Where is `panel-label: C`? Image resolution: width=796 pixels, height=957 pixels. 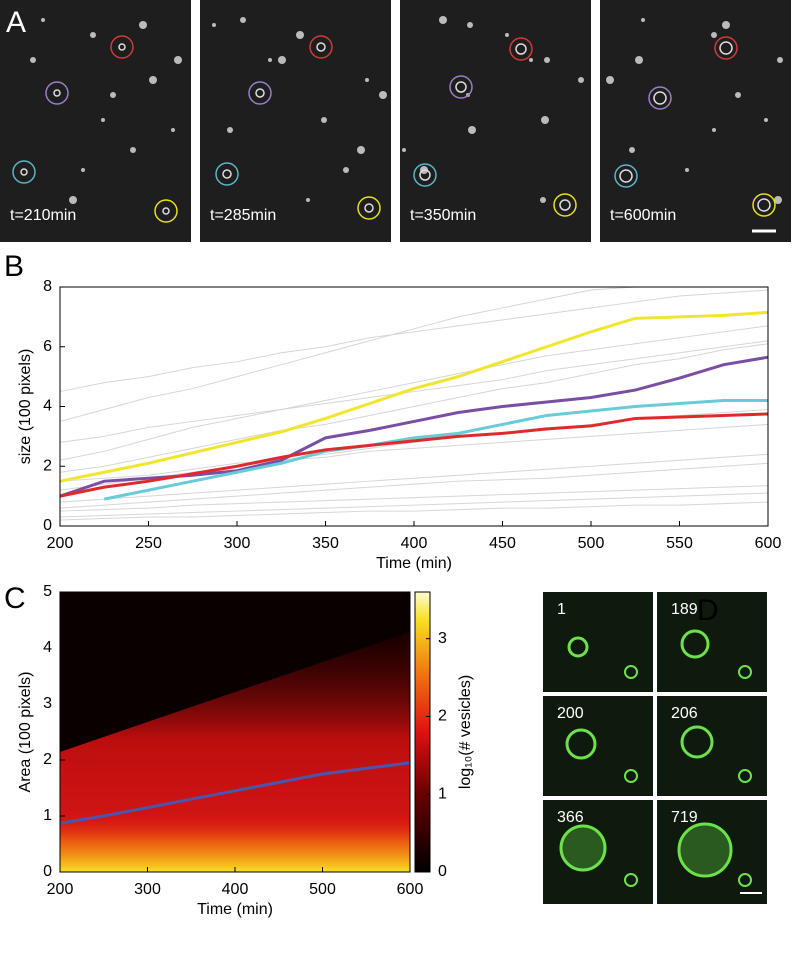
panel-label: C is located at coordinates (15, 598).